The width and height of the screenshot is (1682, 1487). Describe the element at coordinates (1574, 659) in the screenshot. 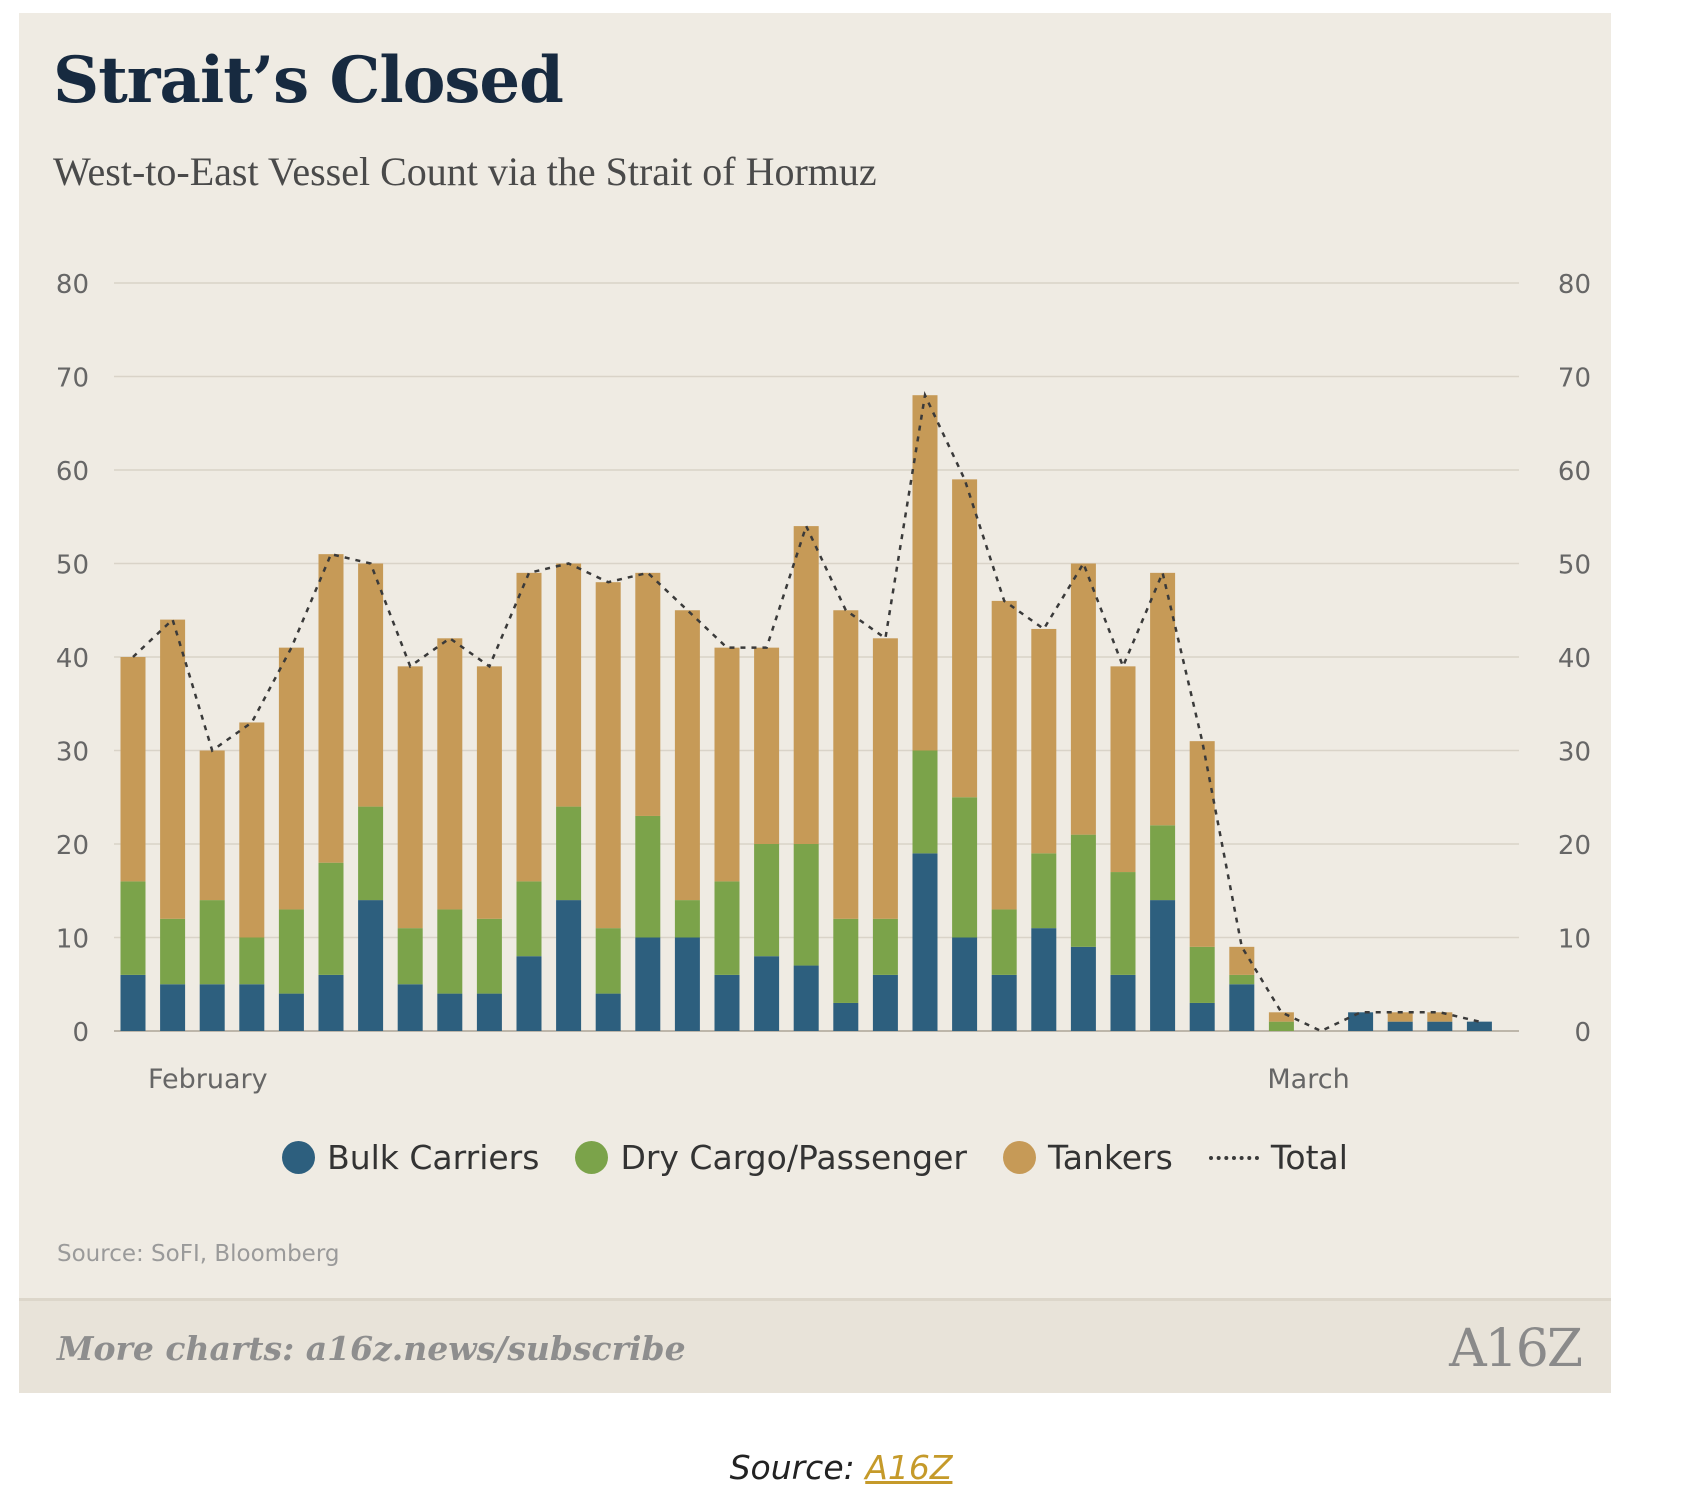

I see `y-tick-label-right: 40` at that location.